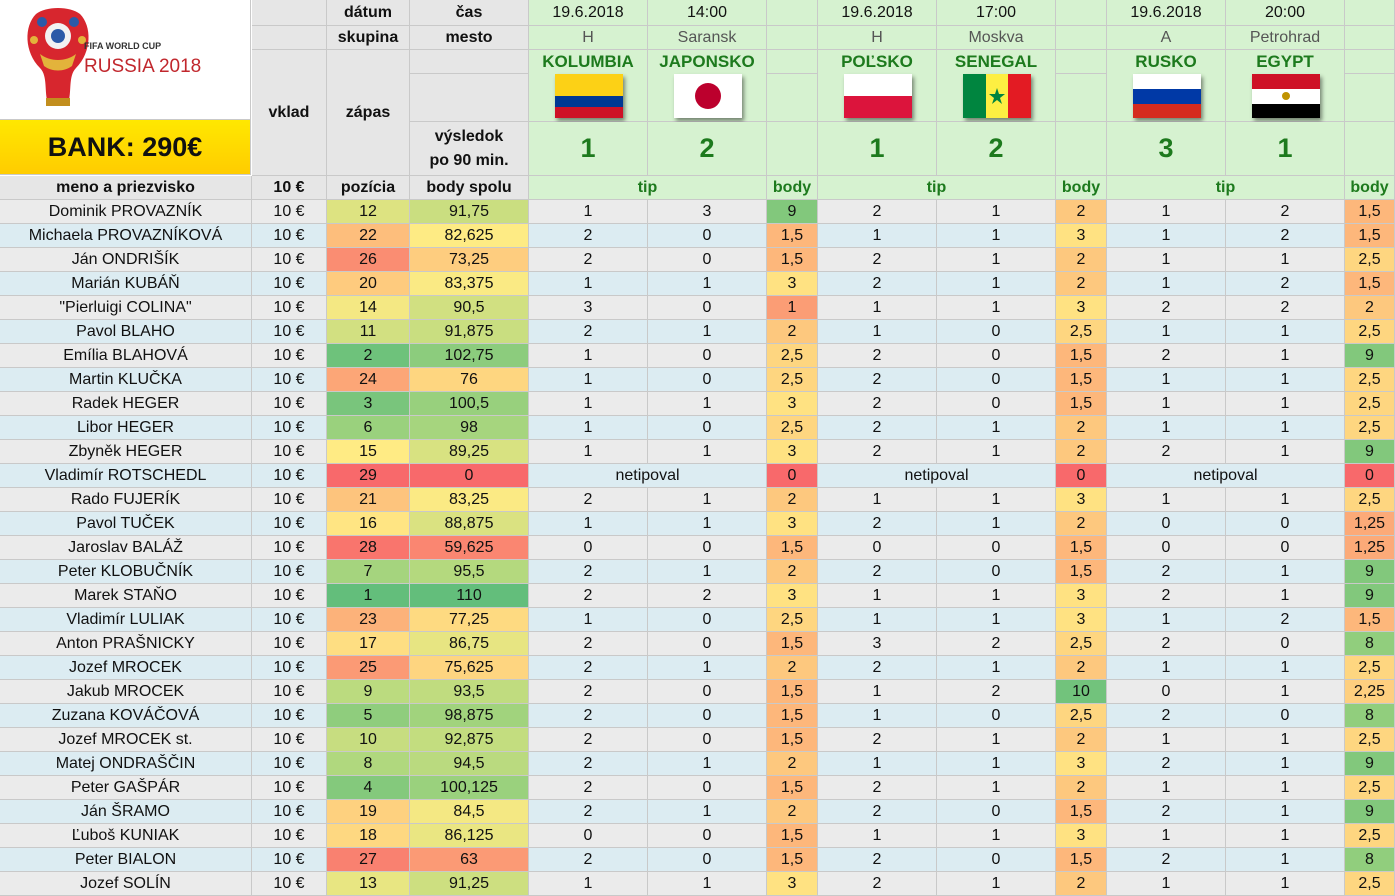  What do you see at coordinates (126, 620) in the screenshot?
I see `player-name: Vladimír LULIAK` at bounding box center [126, 620].